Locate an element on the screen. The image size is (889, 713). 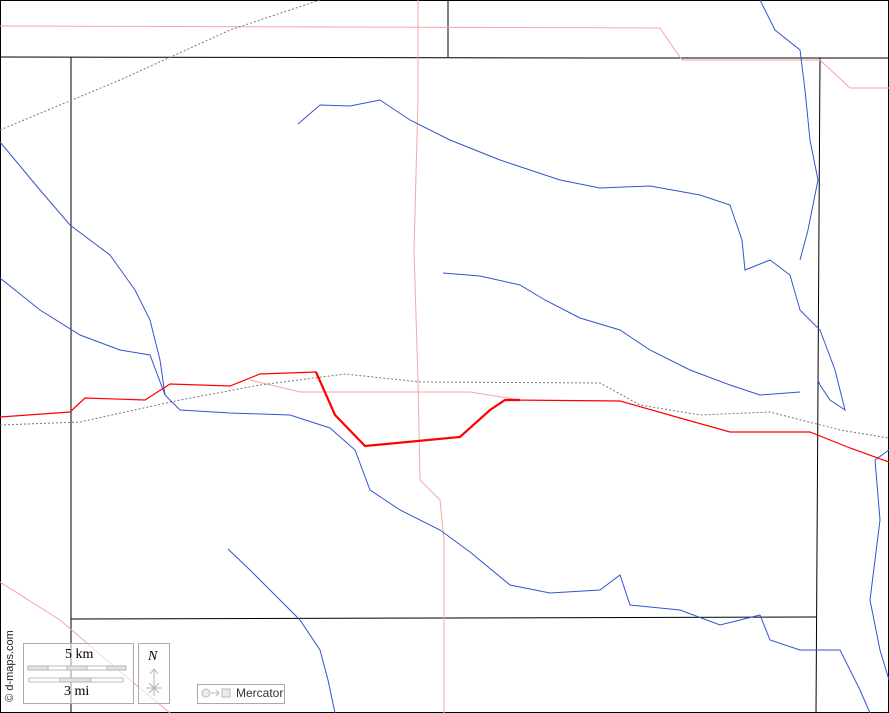
north-legend is located at coordinates (154, 673).